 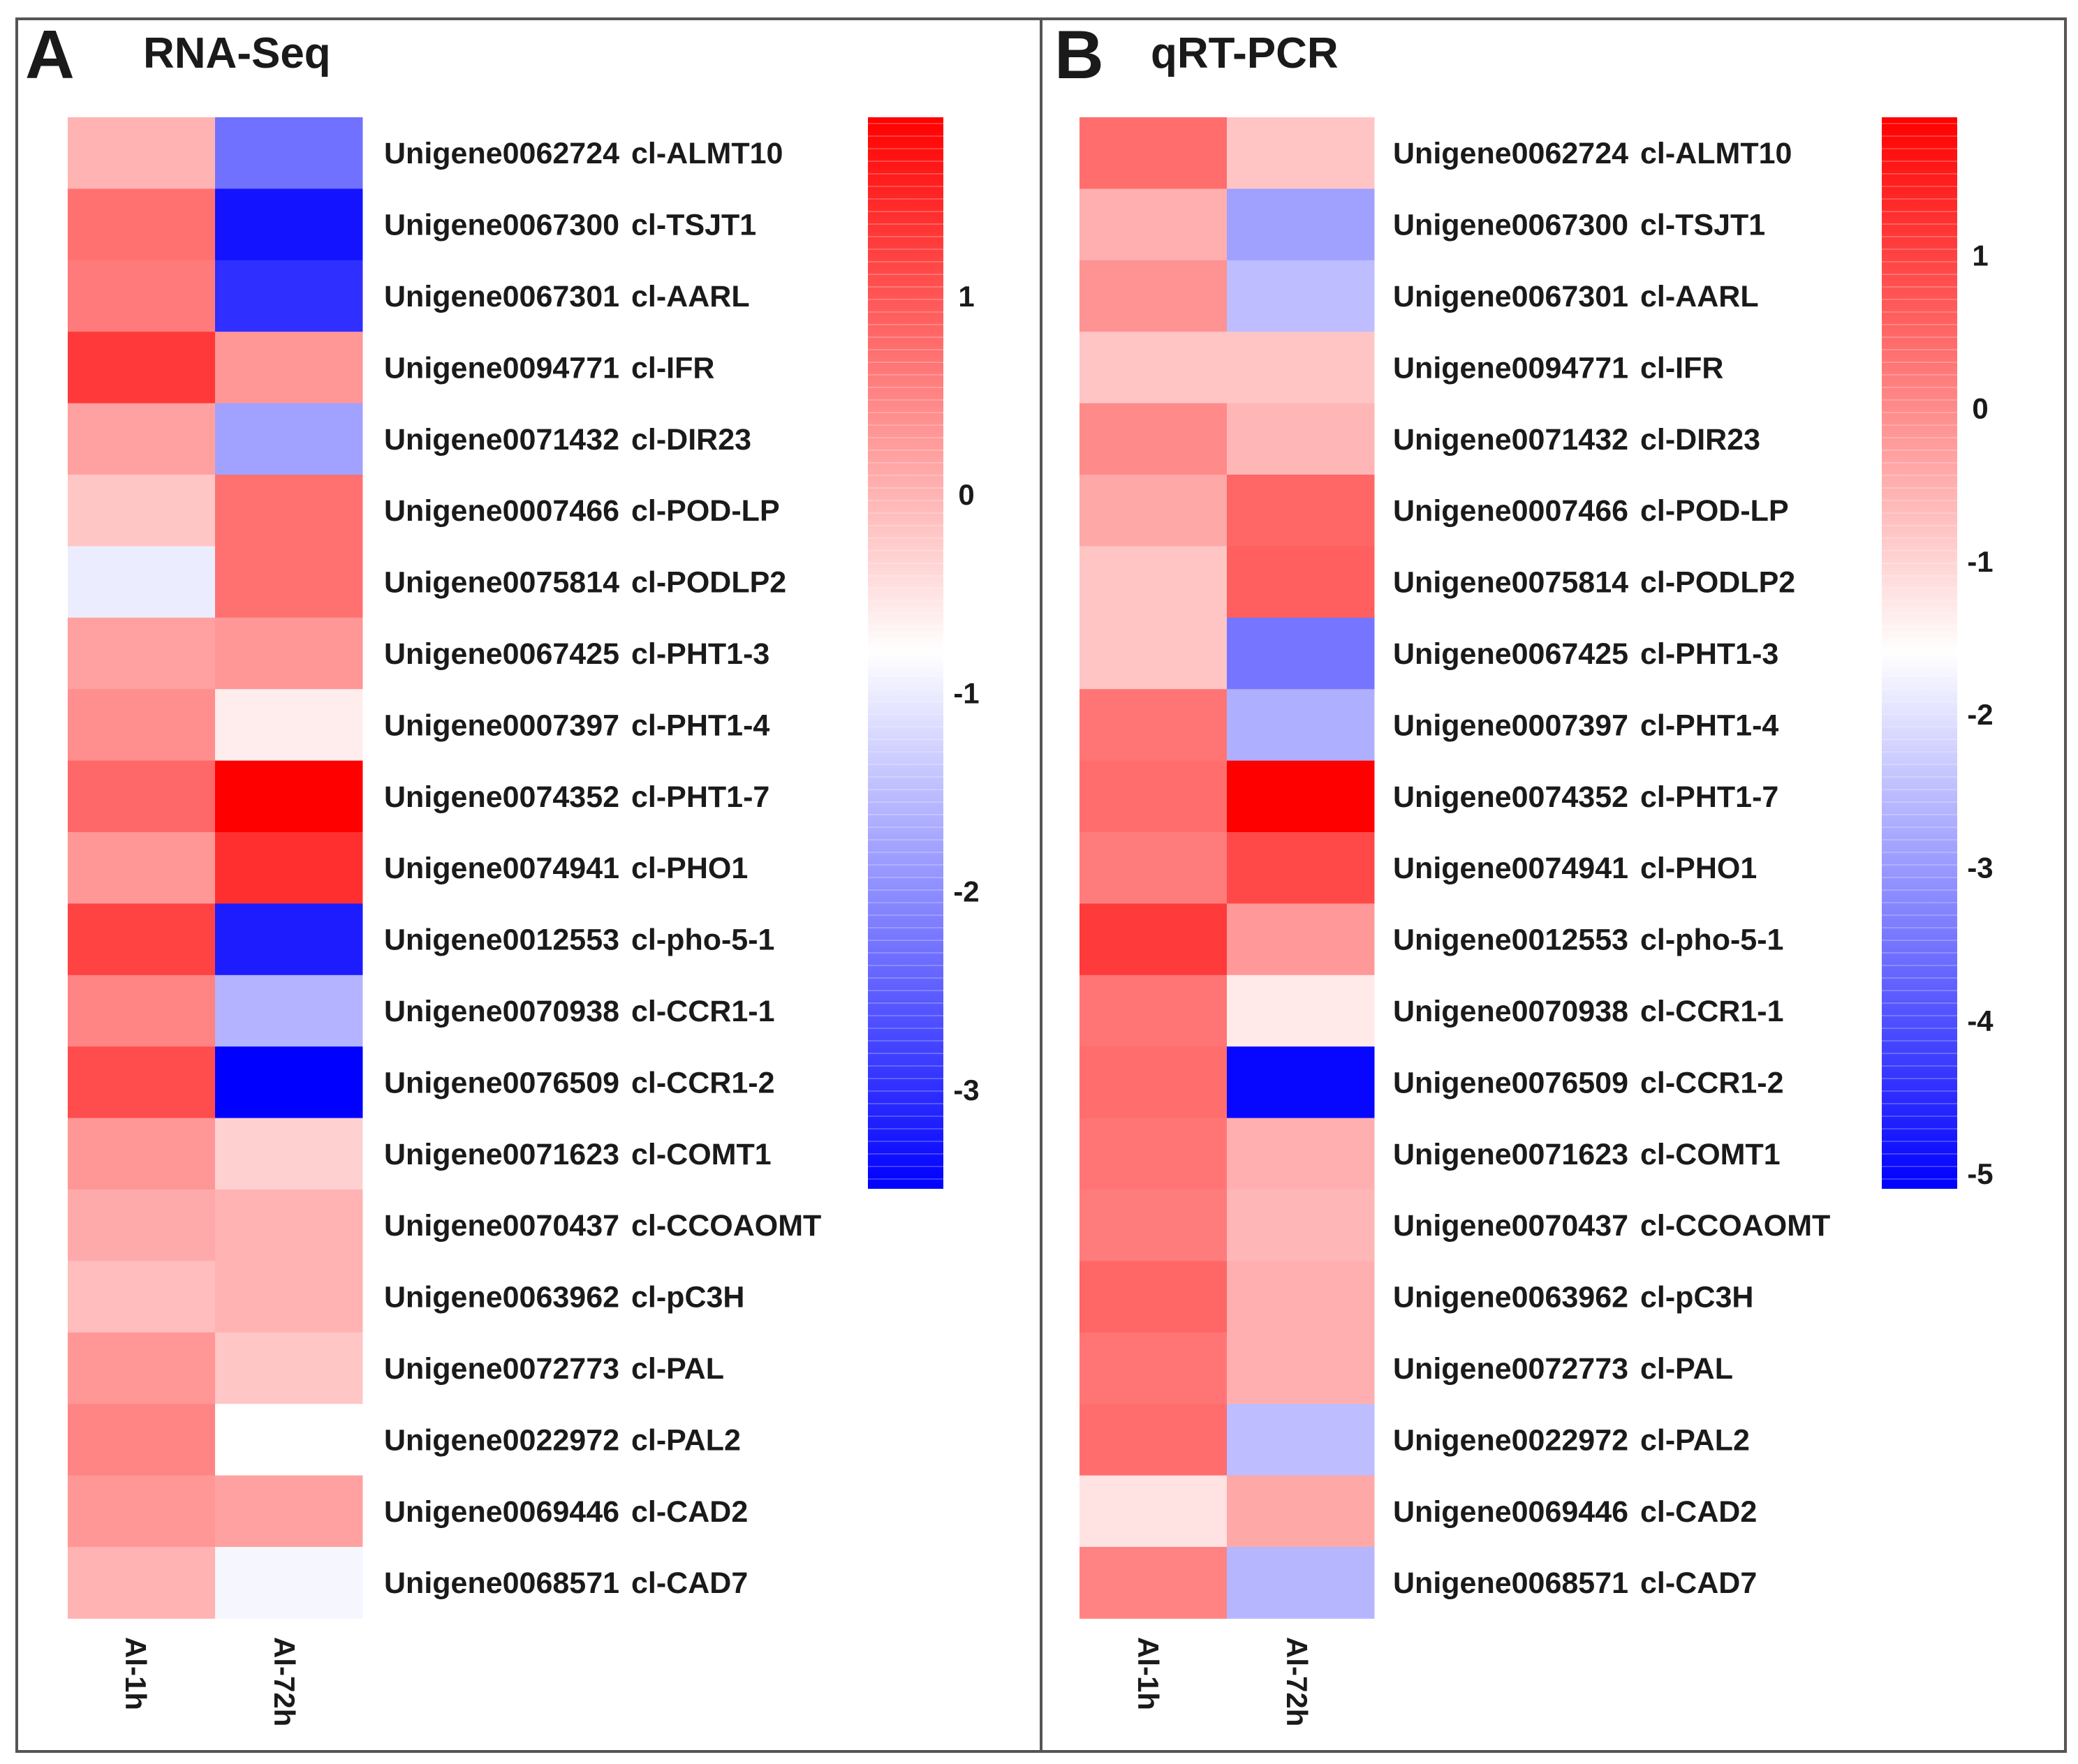 What do you see at coordinates (237, 53) in the screenshot?
I see `panel-title-rna-seq: RNA-Seq` at bounding box center [237, 53].